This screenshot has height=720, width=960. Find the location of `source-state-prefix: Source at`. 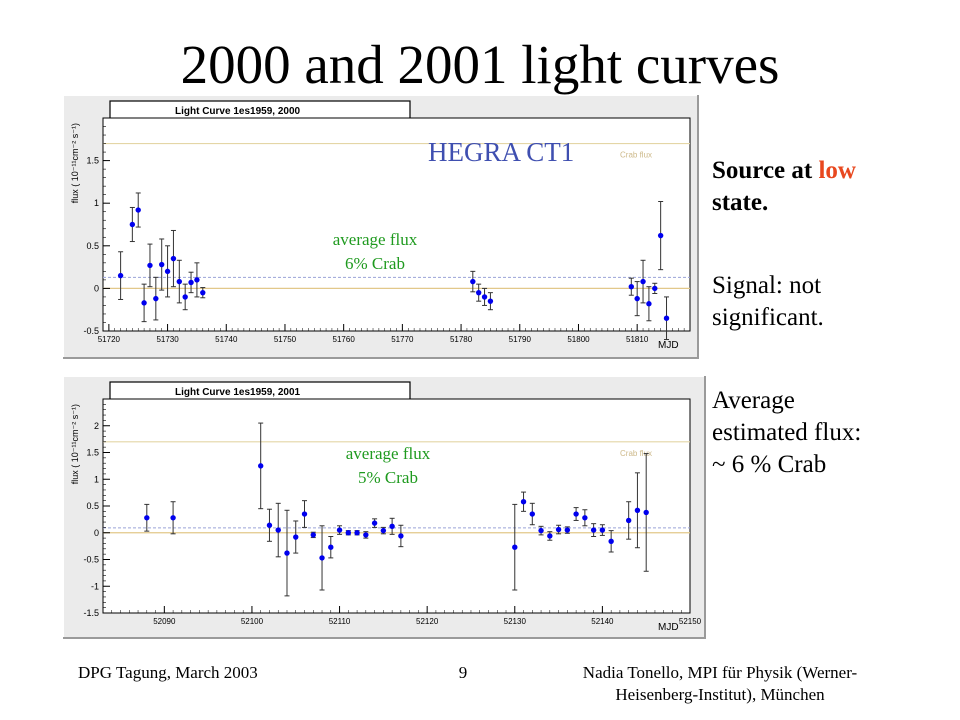

source-state-prefix: Source at is located at coordinates (765, 170).